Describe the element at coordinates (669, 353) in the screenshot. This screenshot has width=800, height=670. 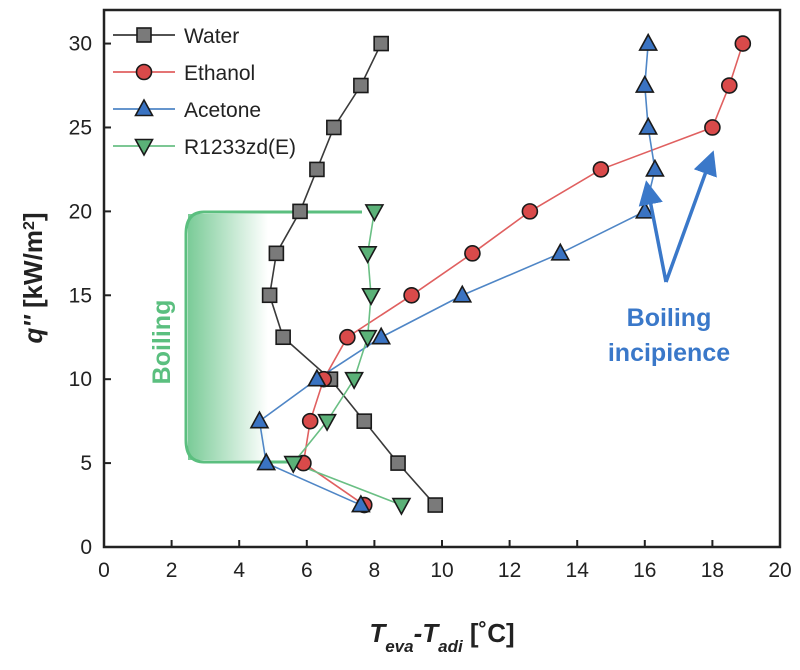
I see `incipience-label-line2: incipience` at that location.